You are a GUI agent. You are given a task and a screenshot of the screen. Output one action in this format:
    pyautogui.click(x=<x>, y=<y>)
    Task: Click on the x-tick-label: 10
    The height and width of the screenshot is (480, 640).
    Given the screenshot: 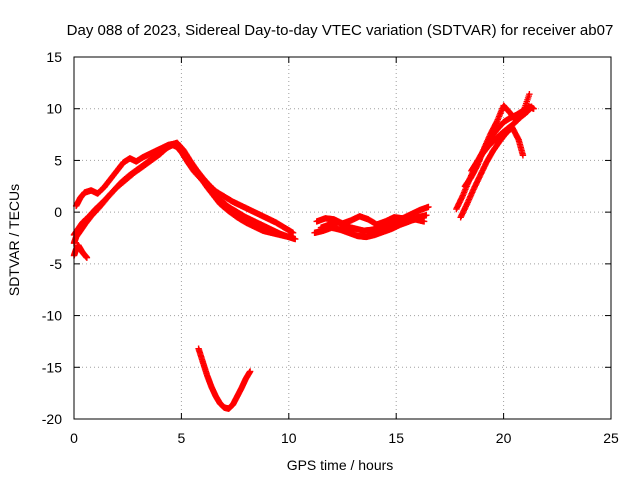 What is the action you would take?
    pyautogui.click(x=289, y=438)
    